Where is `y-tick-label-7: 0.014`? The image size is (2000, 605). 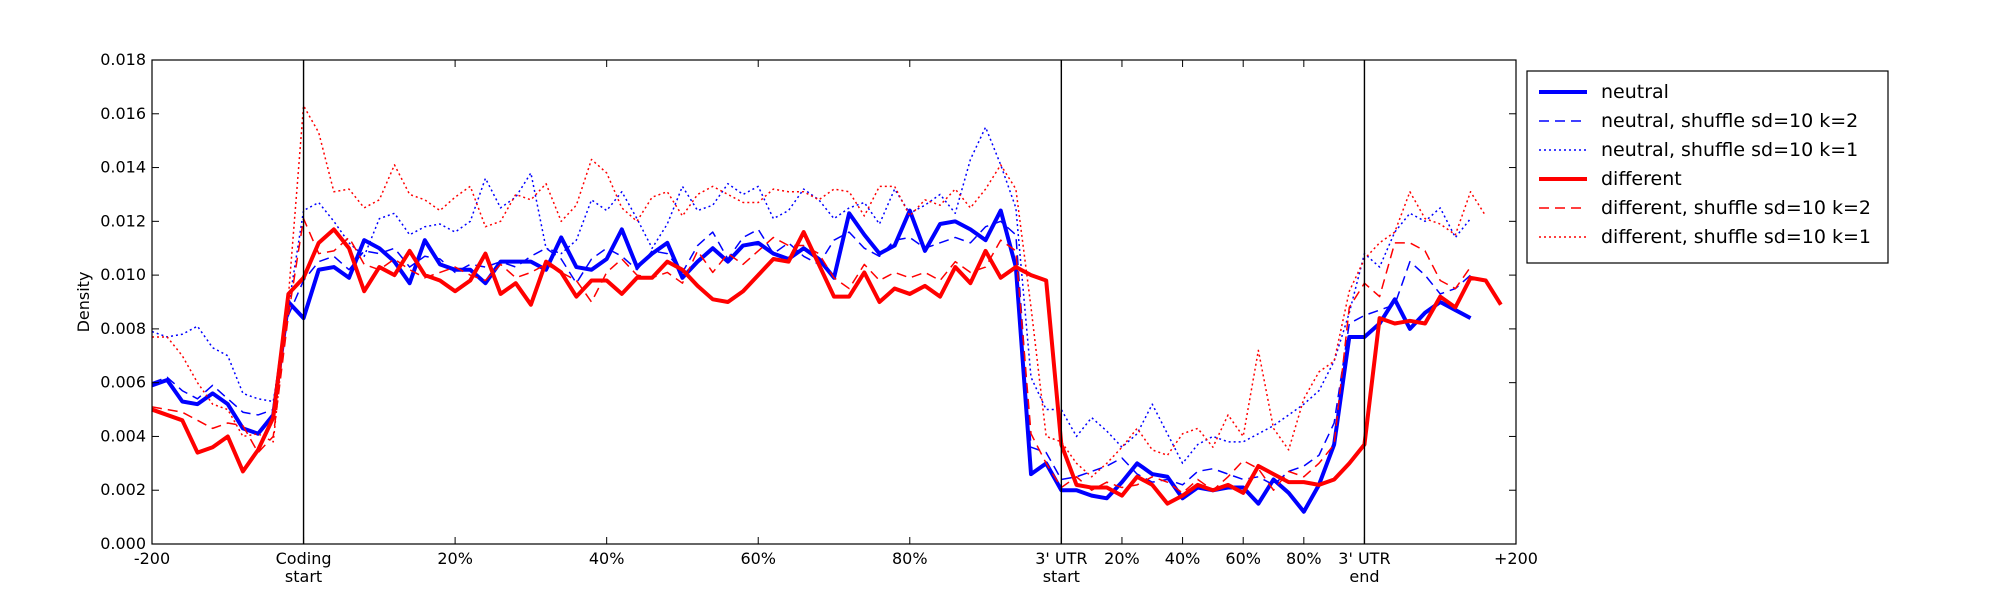 y-tick-label-7: 0.014 is located at coordinates (123, 167).